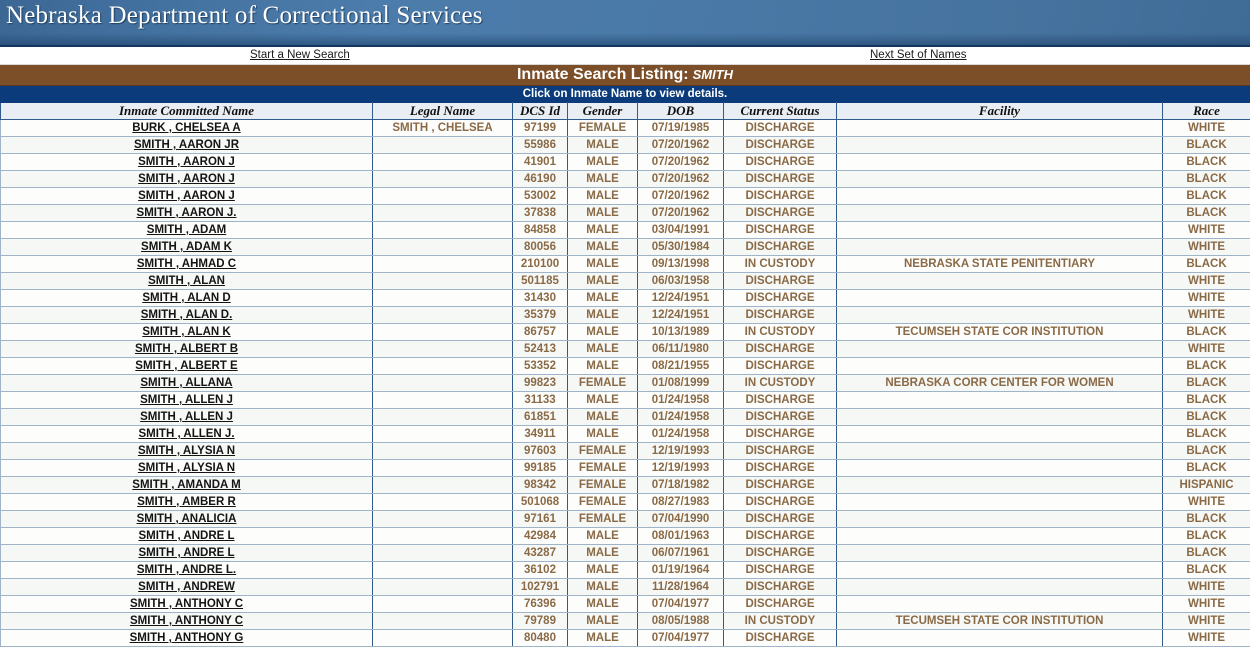 This screenshot has width=1250, height=647. I want to click on cell-name: SMITH , ALAN D., so click(187, 315).